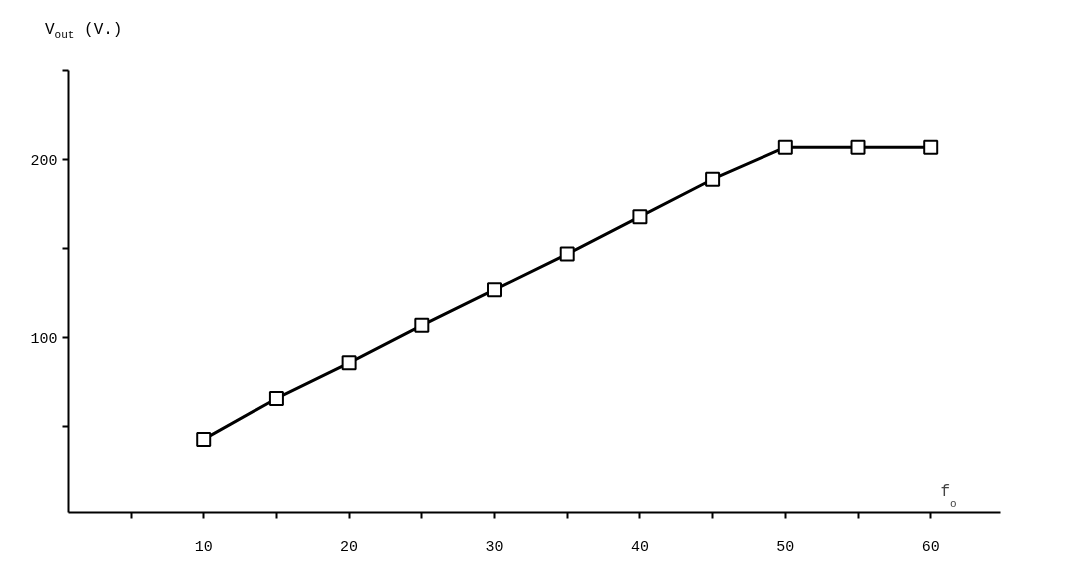  I want to click on x-tick-label: 40, so click(639, 547).